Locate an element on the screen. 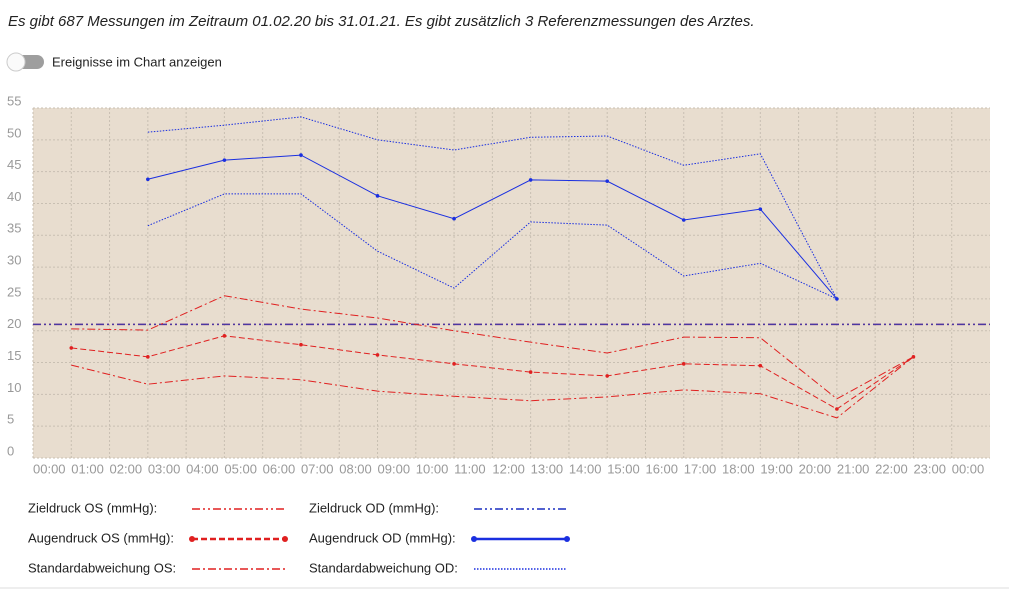  y-tick-label: 50 is located at coordinates (14, 132).